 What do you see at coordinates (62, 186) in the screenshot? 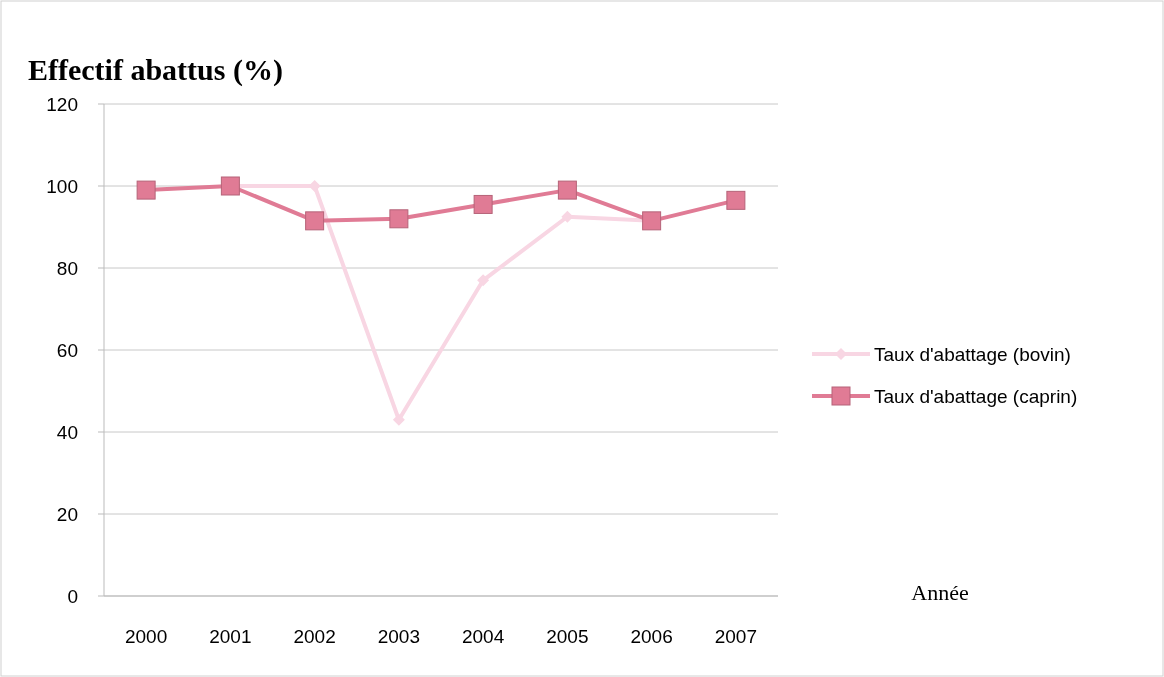
I see `y-tick-label: 100` at bounding box center [62, 186].